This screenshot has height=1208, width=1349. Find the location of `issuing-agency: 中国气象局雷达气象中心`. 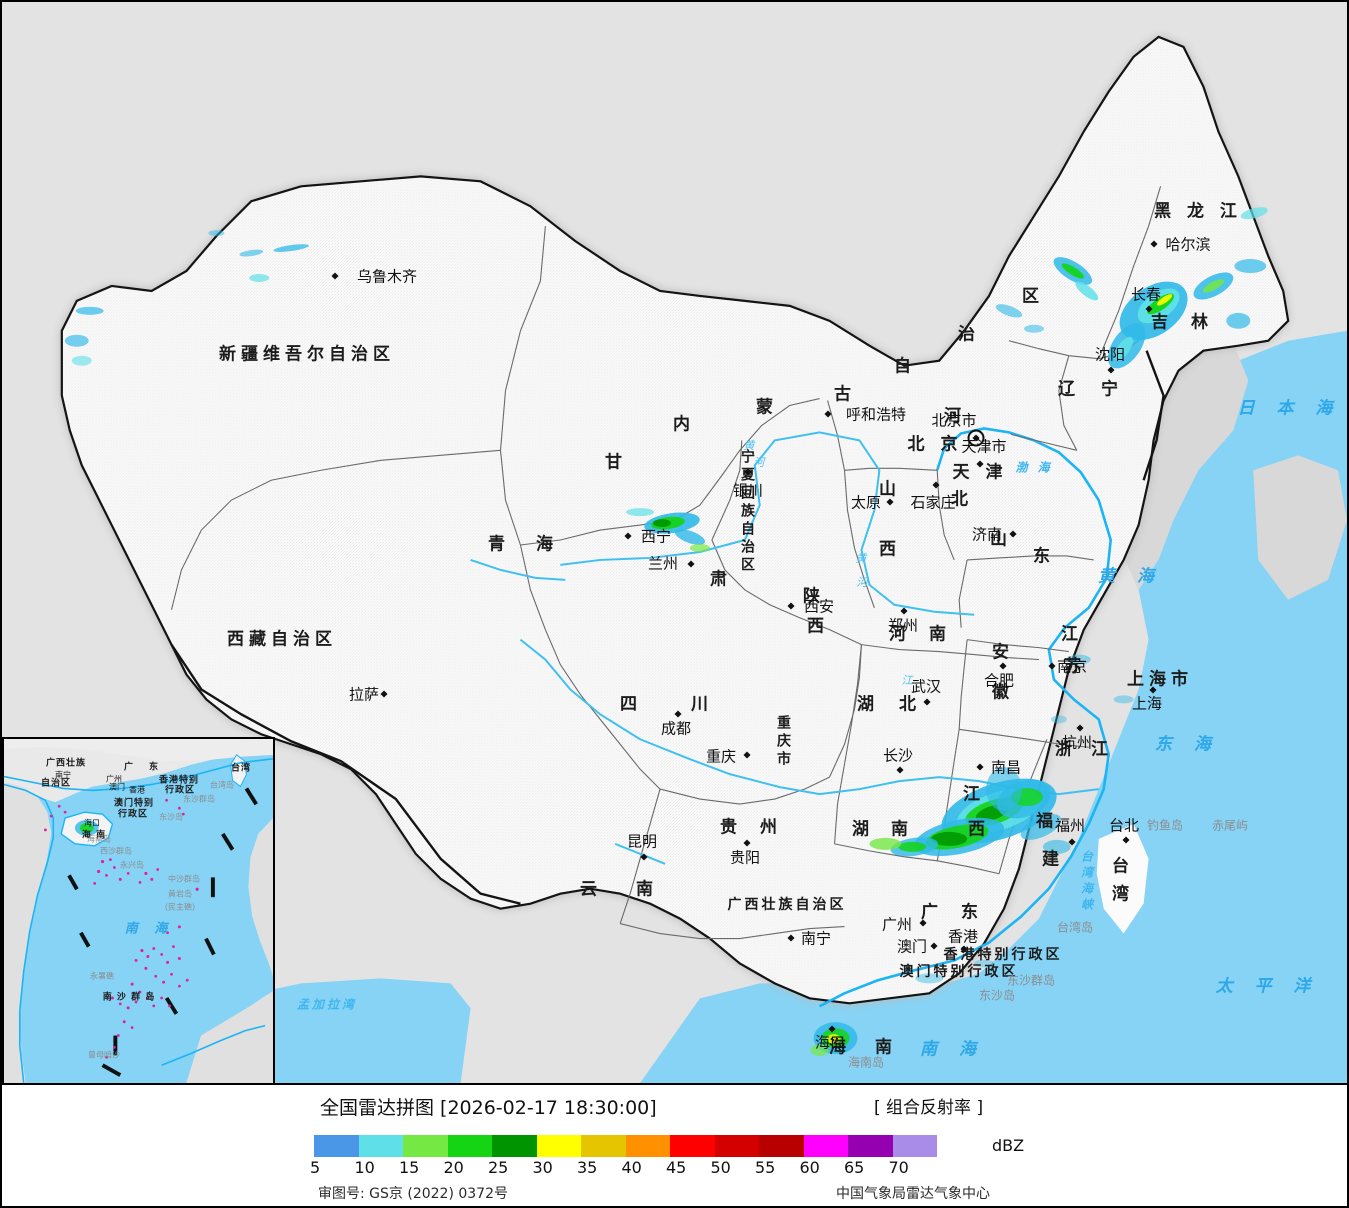

issuing-agency: 中国气象局雷达气象中心 is located at coordinates (913, 1194).